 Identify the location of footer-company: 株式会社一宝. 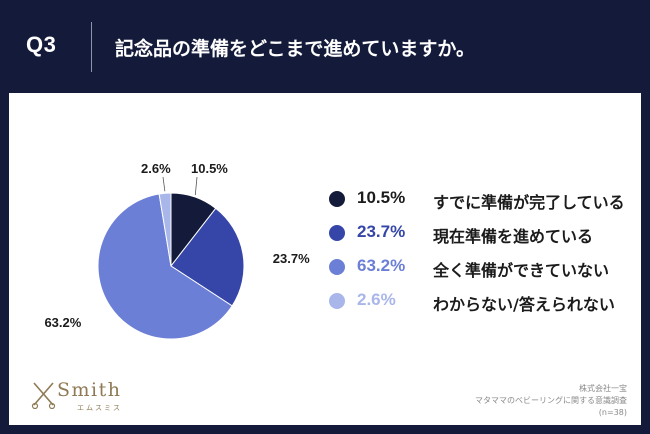
(603, 388).